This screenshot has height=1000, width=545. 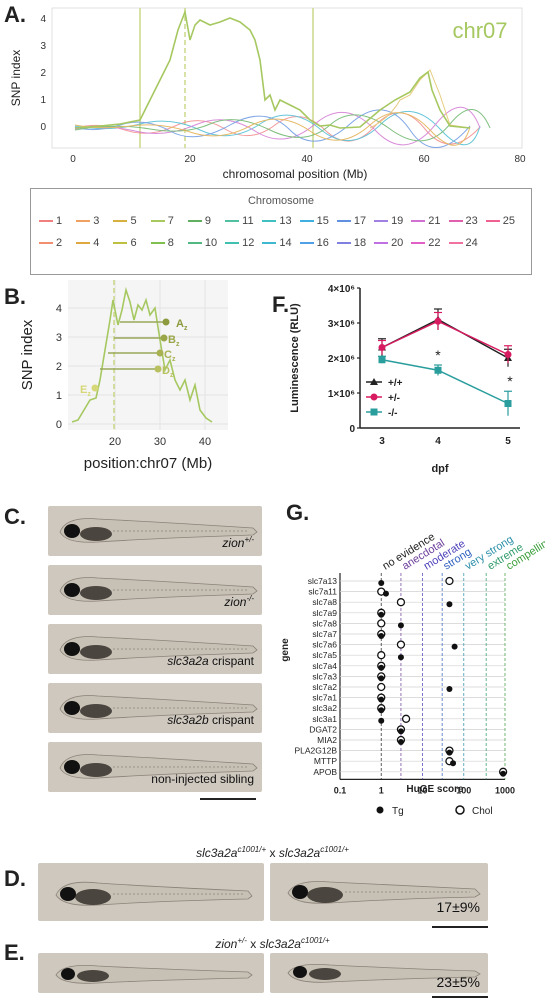 What do you see at coordinates (322, 221) in the screenshot?
I see `legend-label: 15` at bounding box center [322, 221].